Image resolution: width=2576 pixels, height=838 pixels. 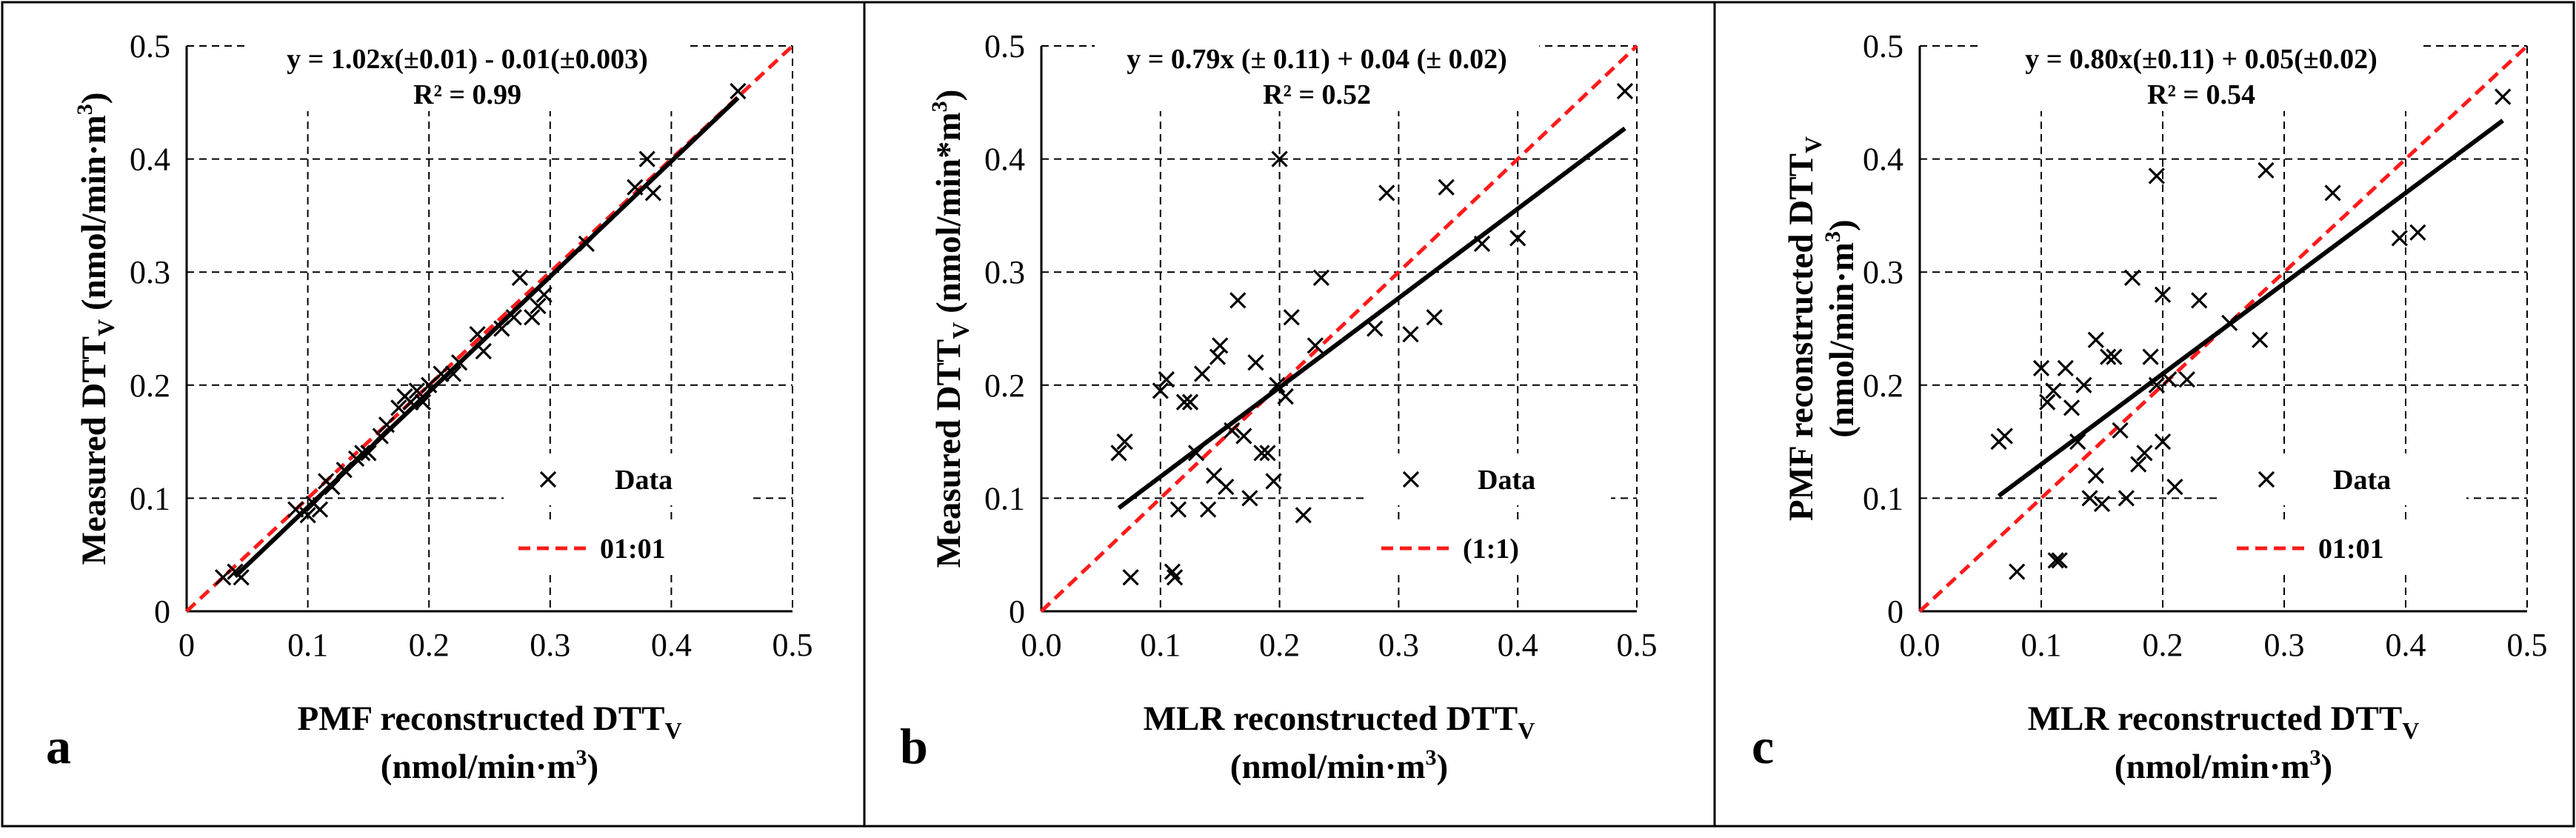 I want to click on panel-label: c, so click(x=1763, y=746).